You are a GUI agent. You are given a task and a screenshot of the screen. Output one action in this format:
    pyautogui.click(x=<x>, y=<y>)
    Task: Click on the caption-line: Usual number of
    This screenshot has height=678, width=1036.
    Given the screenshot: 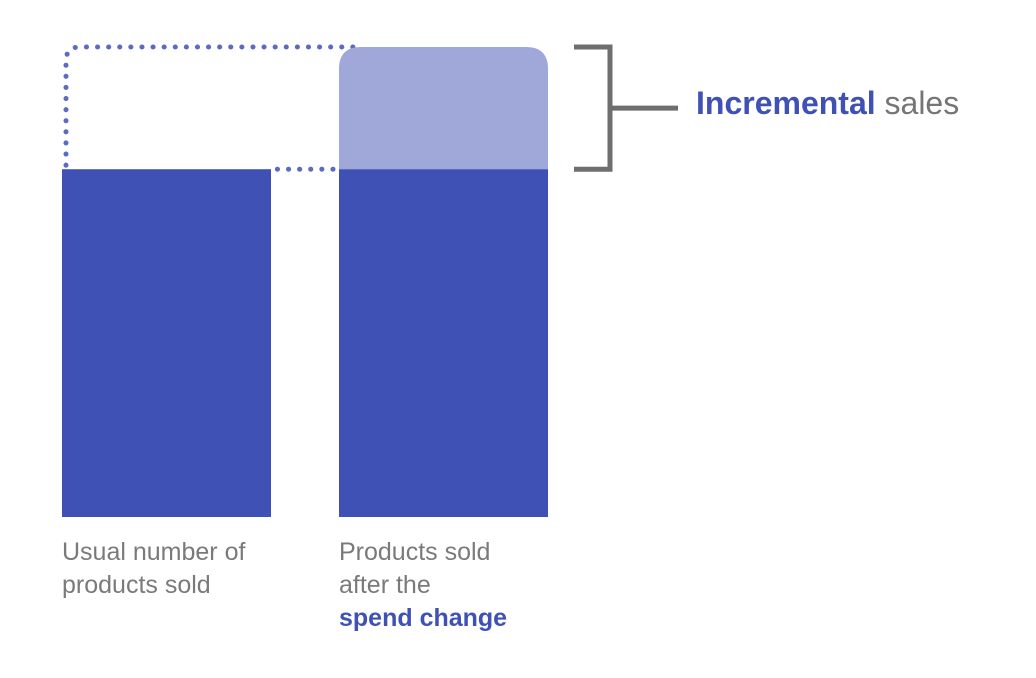 What is the action you would take?
    pyautogui.click(x=154, y=552)
    